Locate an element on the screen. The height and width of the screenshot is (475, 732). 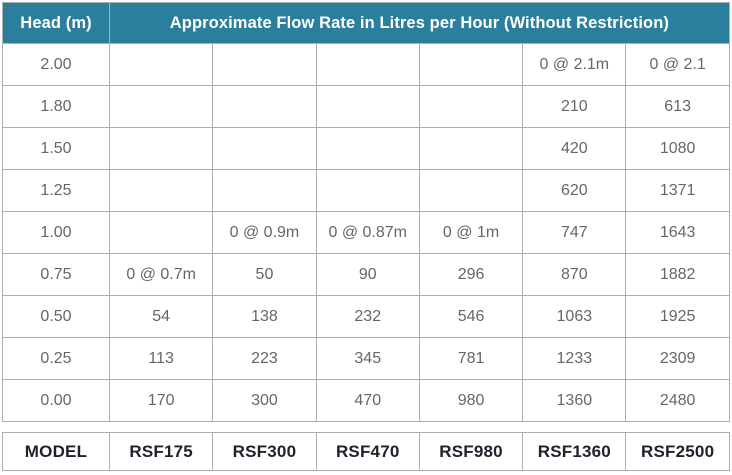
flow-value: 296 is located at coordinates (471, 274).